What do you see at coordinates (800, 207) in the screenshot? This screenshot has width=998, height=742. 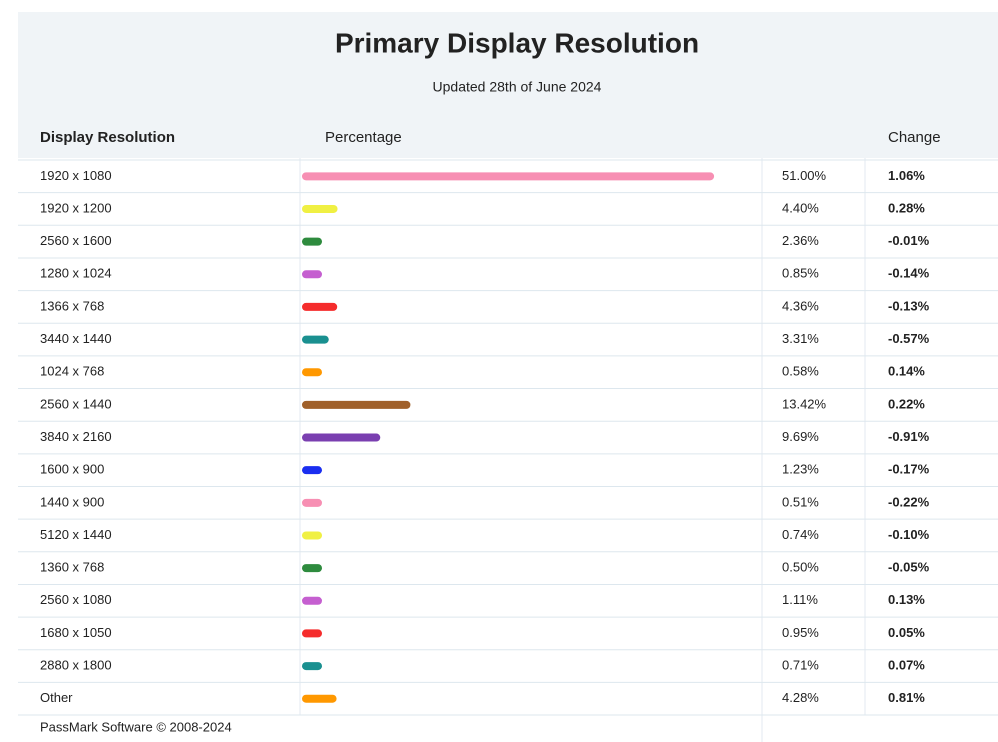 I see `percentage: 4.40%` at bounding box center [800, 207].